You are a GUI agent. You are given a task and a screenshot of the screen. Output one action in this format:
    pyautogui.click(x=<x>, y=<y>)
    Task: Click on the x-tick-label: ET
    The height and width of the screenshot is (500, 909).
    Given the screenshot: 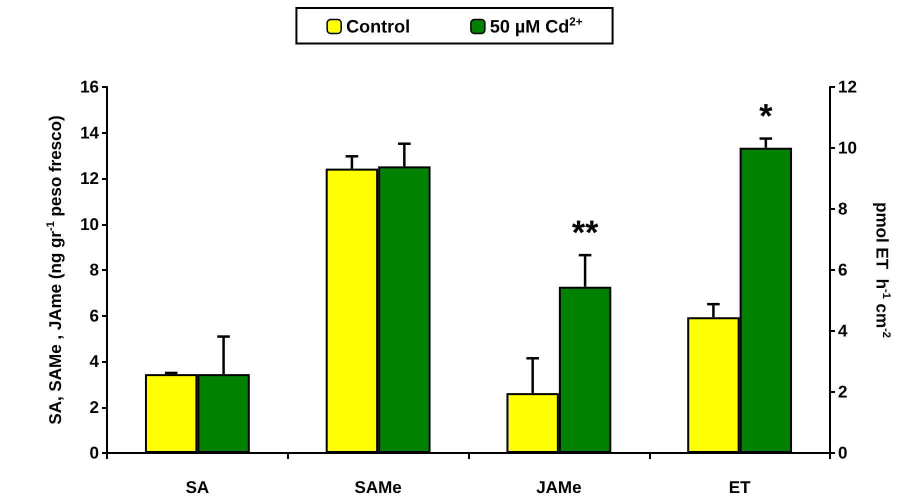 What is the action you would take?
    pyautogui.click(x=740, y=487)
    